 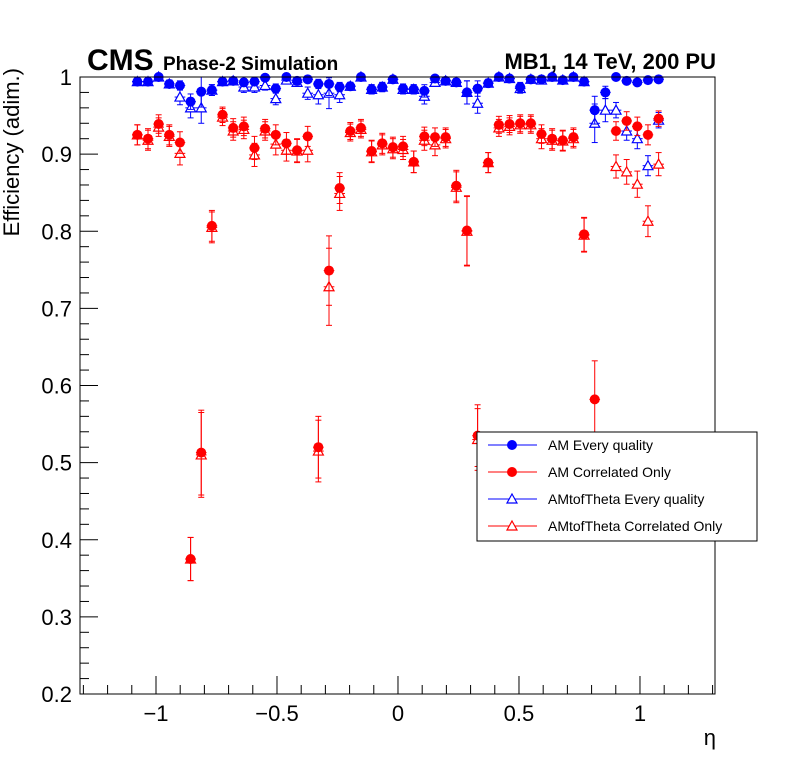 What do you see at coordinates (56, 231) in the screenshot?
I see `y-tick-label: 0.8` at bounding box center [56, 231].